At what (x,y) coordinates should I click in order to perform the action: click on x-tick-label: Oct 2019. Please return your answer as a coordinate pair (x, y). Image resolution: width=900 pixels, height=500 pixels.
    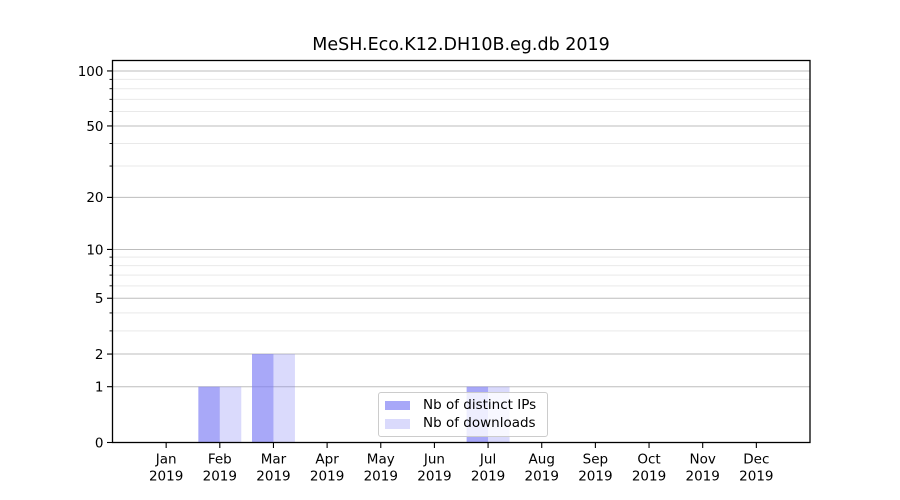
    Looking at the image, I should click on (649, 468).